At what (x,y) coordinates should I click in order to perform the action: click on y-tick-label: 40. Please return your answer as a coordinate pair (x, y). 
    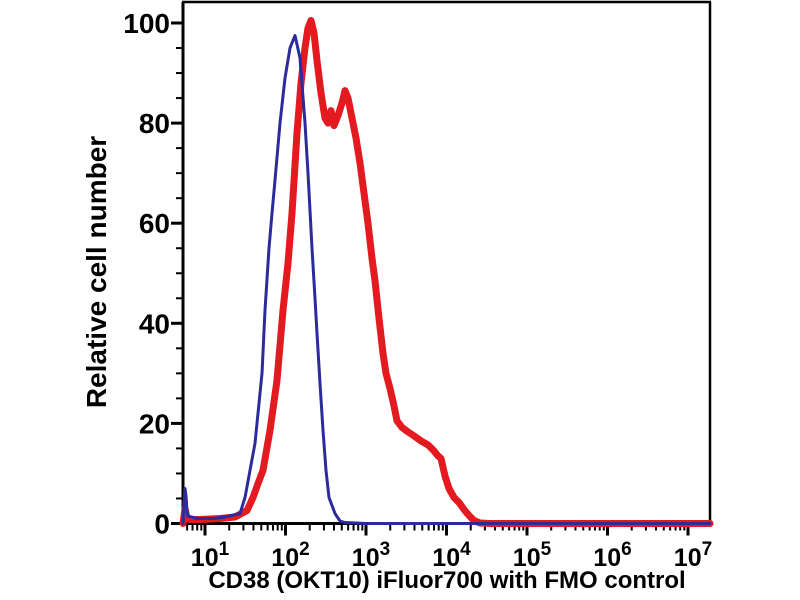
    Looking at the image, I should click on (154, 323).